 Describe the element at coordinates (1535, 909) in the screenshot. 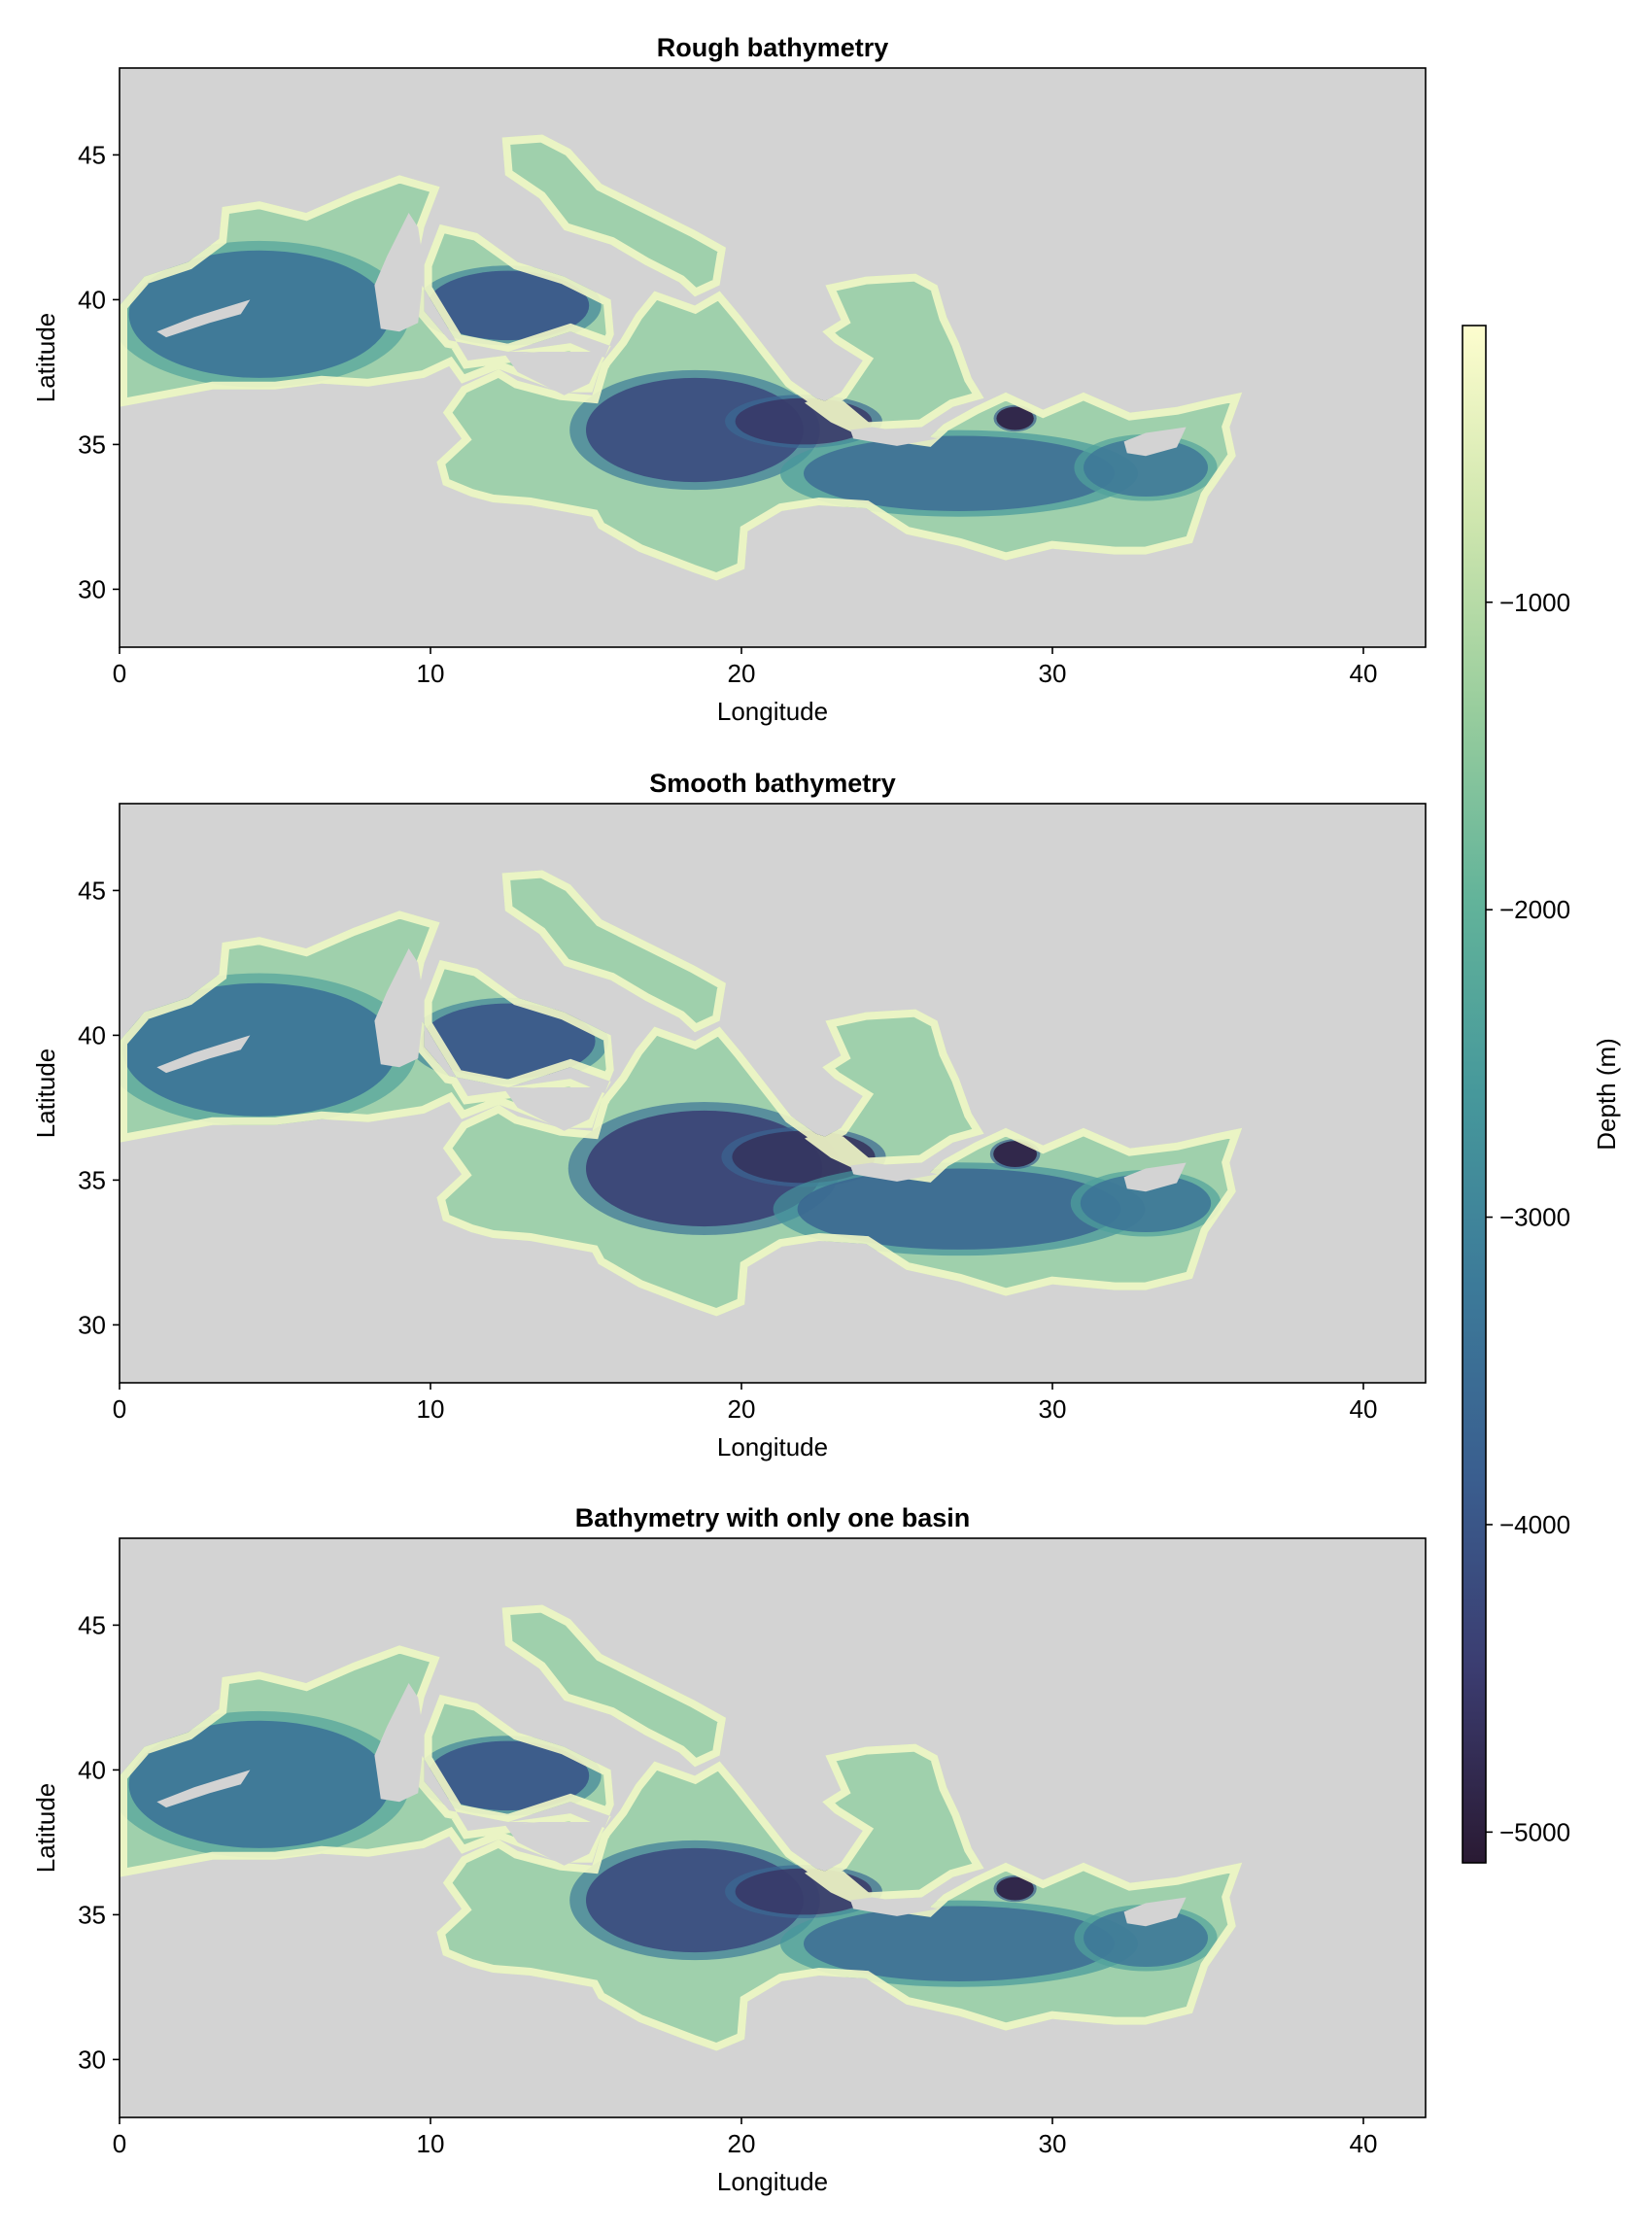

I see `colorbar-tick-label: −2000` at that location.